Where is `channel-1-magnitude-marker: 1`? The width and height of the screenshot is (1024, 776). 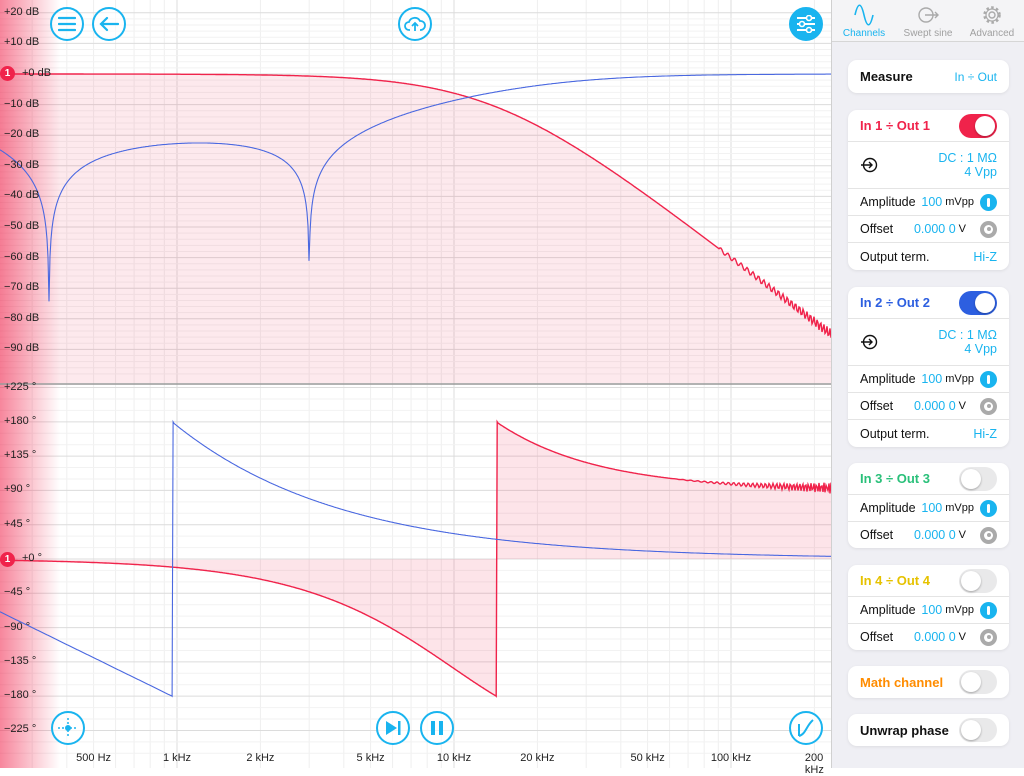
channel-1-magnitude-marker: 1 is located at coordinates (7, 73).